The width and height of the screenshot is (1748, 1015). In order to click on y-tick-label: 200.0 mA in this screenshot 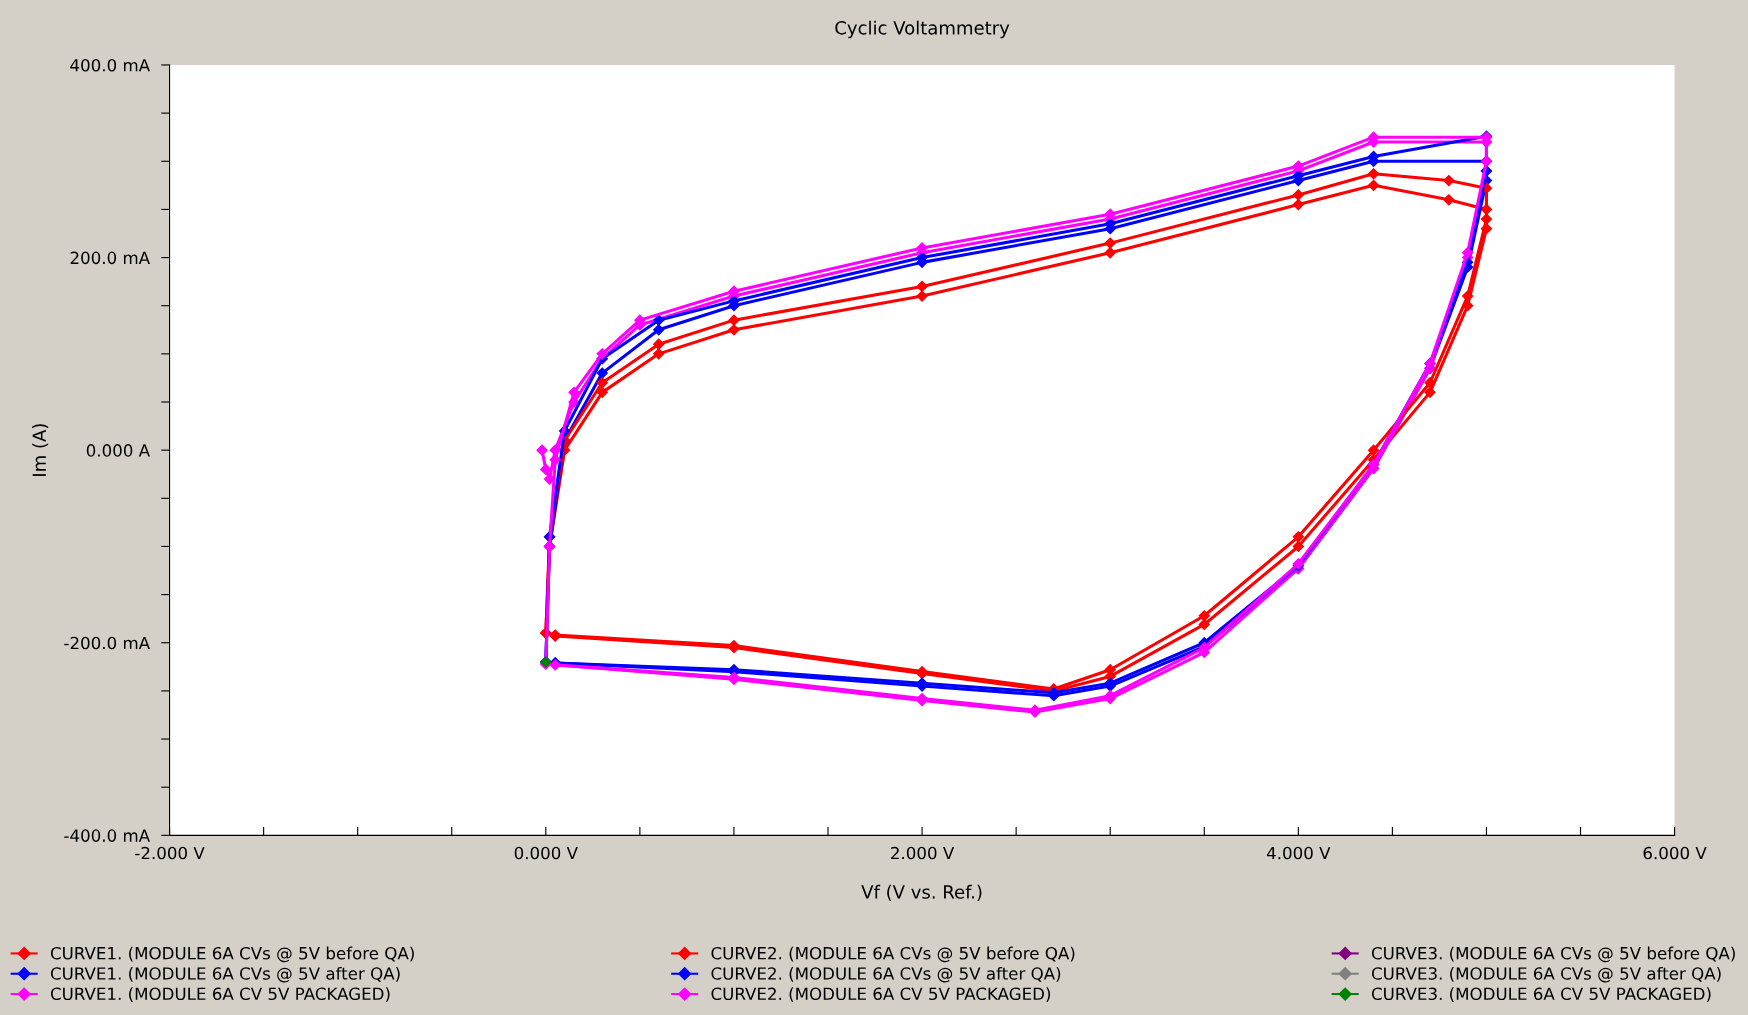, I will do `click(110, 258)`.